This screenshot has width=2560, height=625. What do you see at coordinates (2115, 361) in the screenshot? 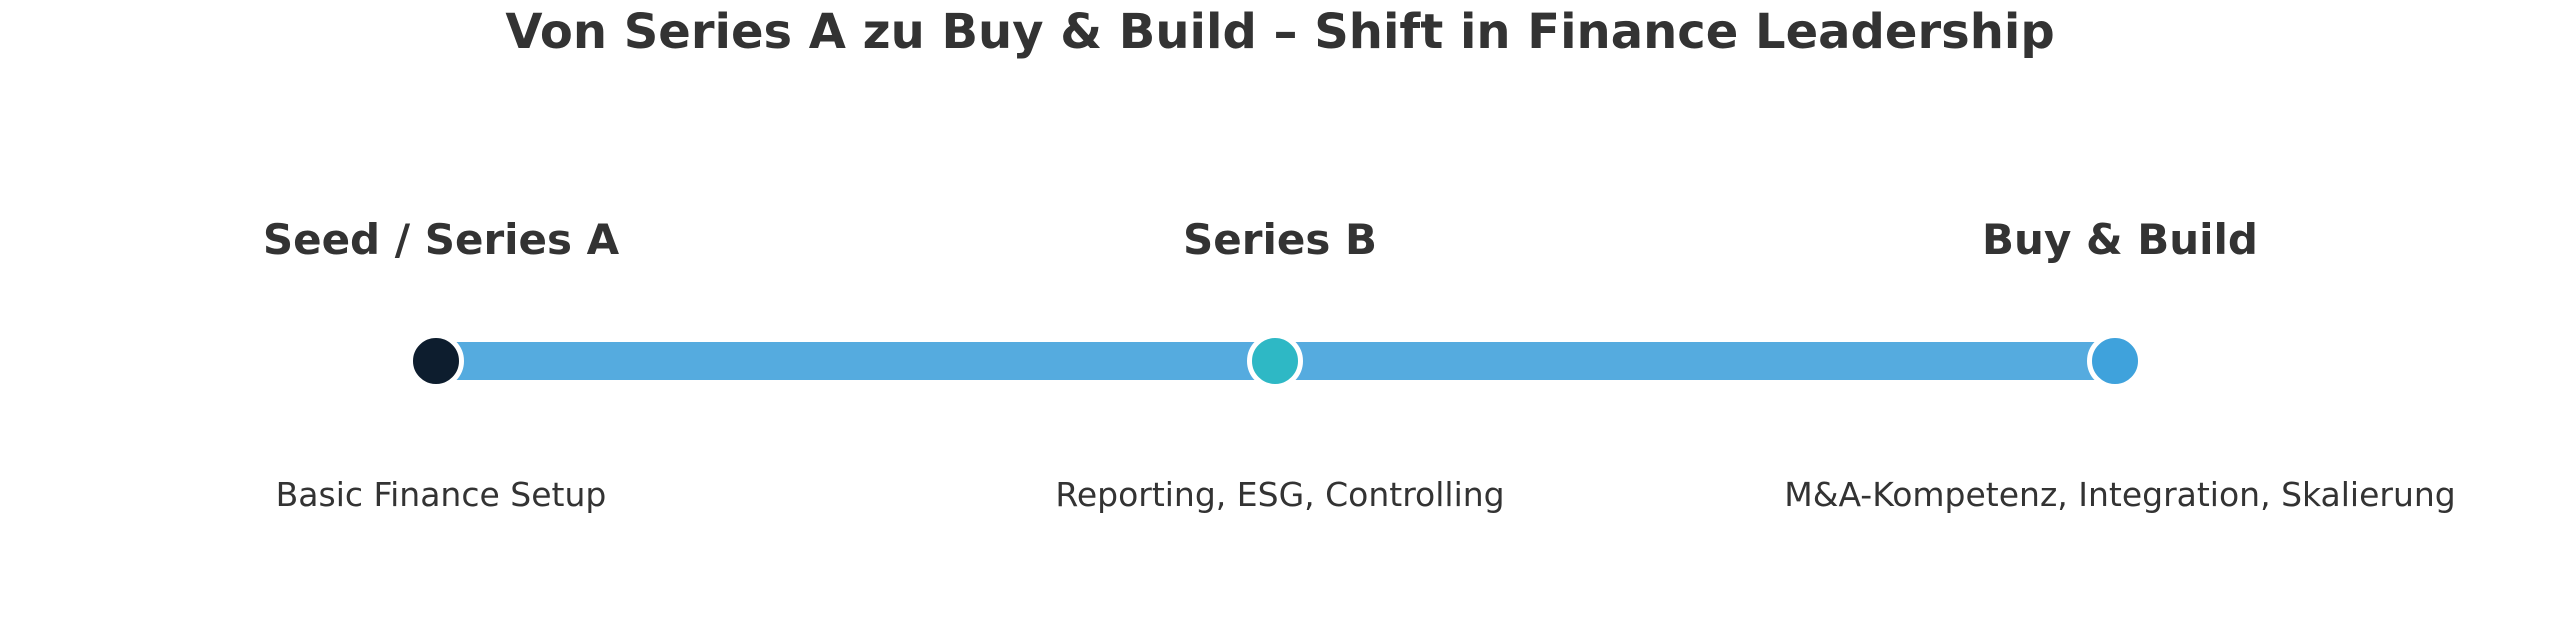
I see `timeline-node-buy-build` at bounding box center [2115, 361].